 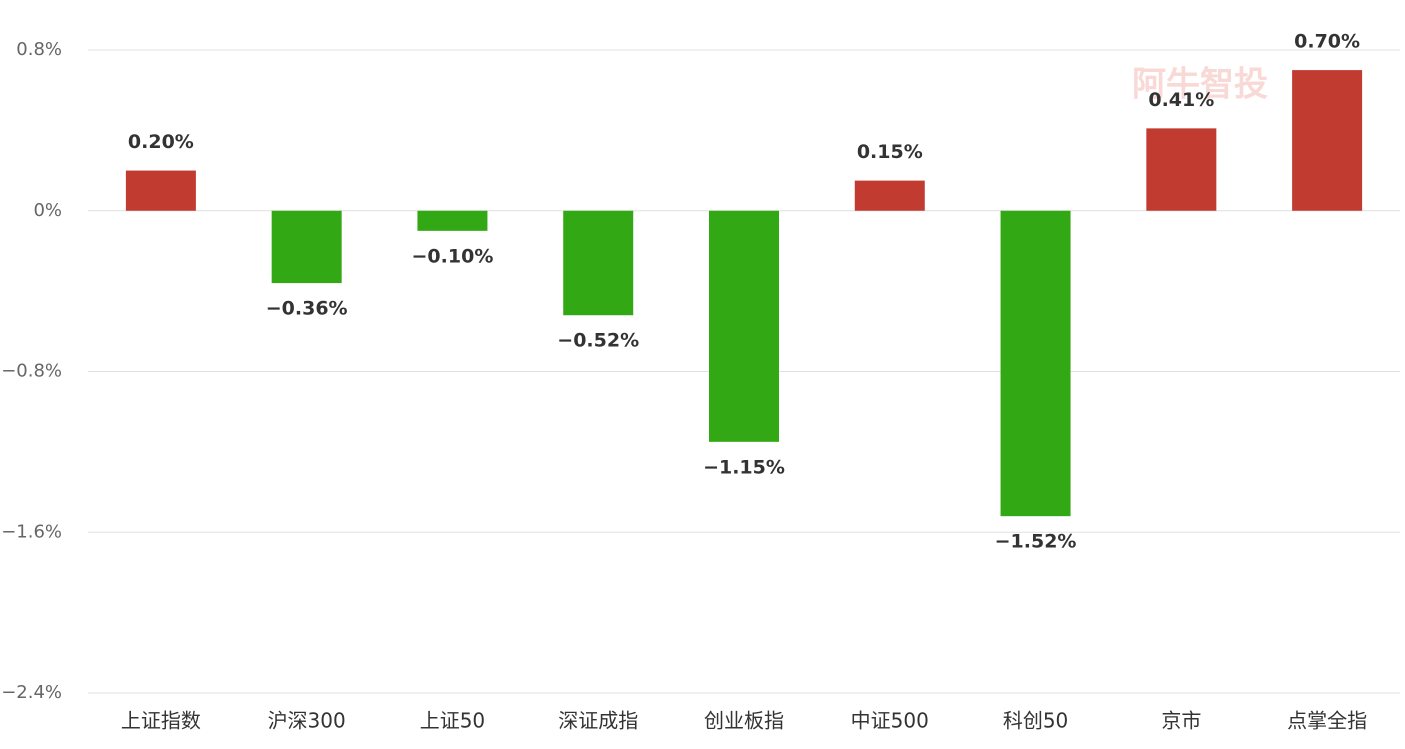 I want to click on x-tick-label: 点掌全指, so click(x=1327, y=721).